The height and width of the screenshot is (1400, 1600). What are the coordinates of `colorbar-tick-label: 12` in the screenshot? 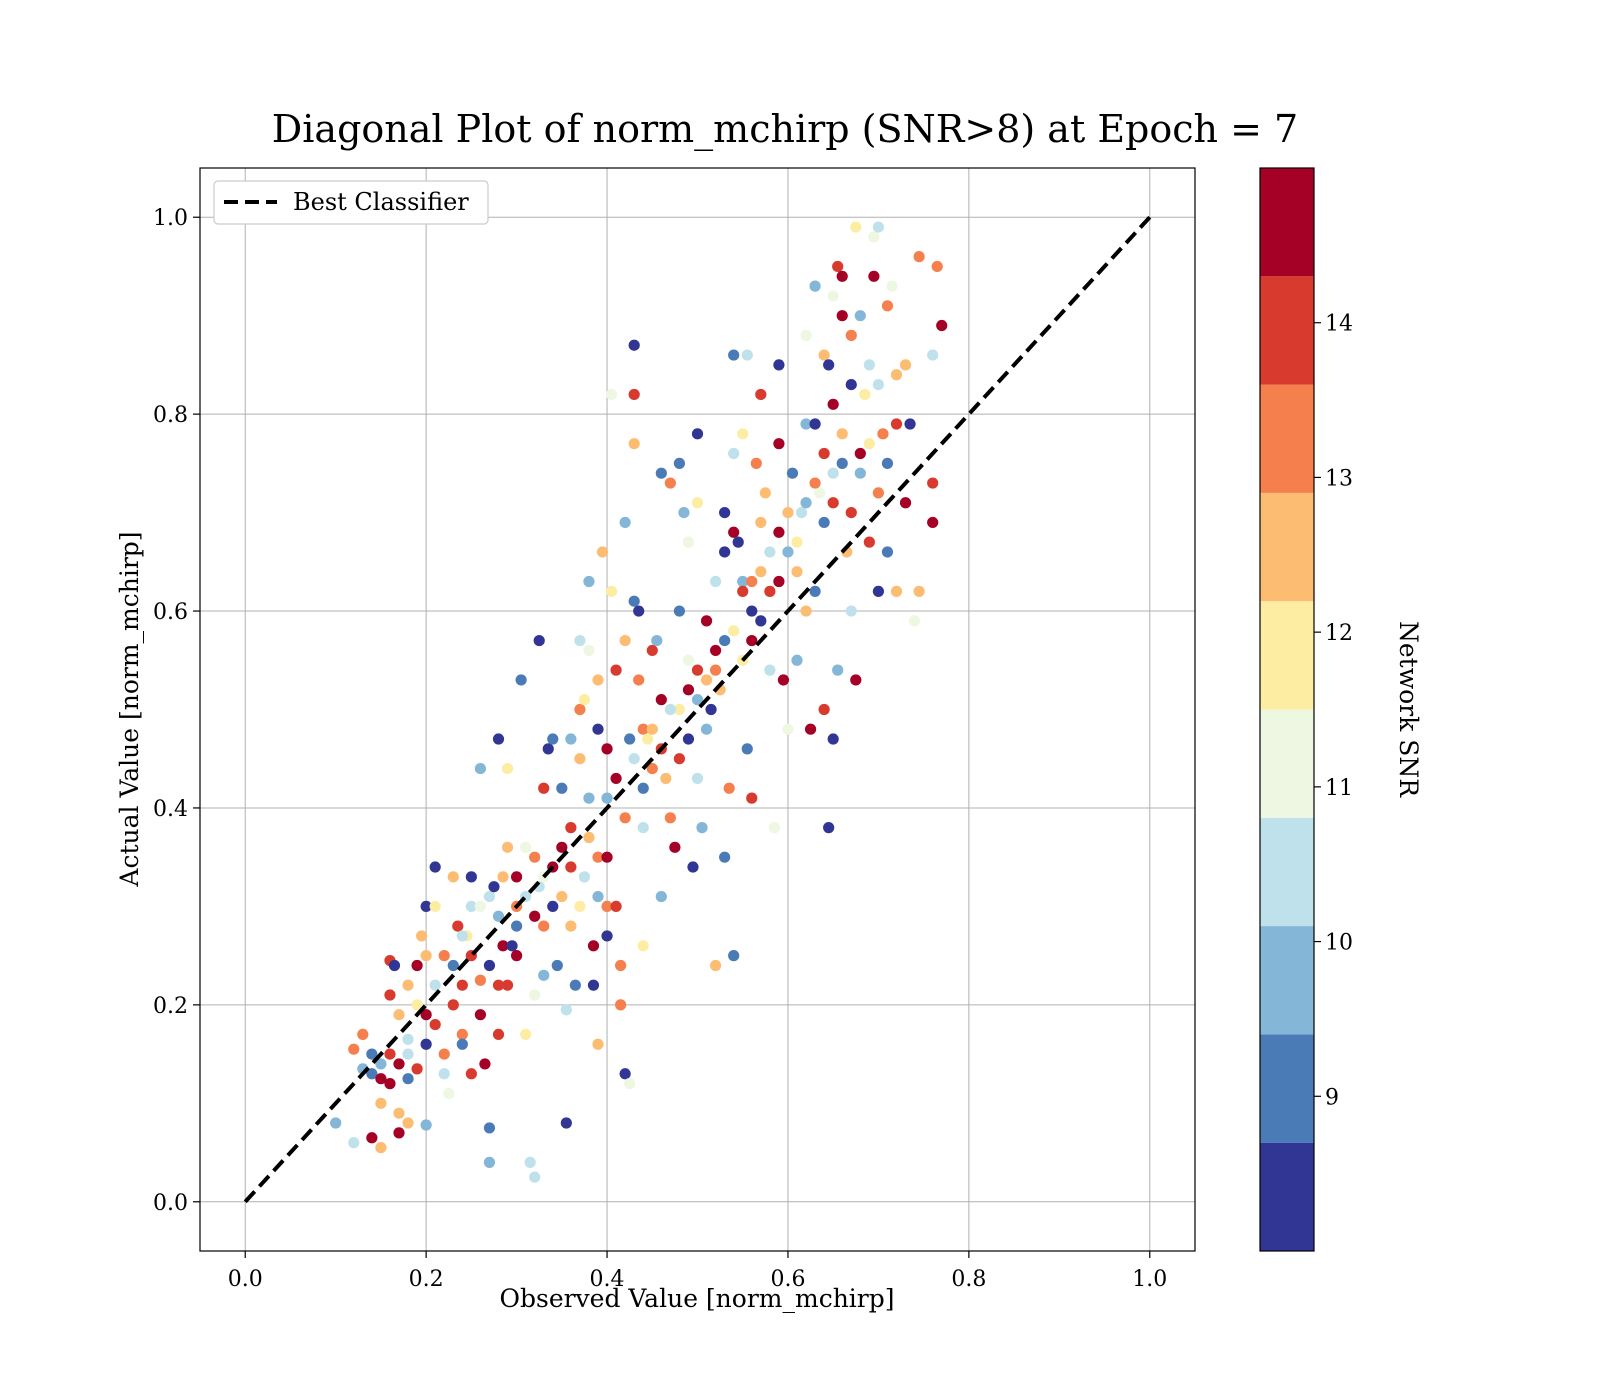 It's located at (1339, 633).